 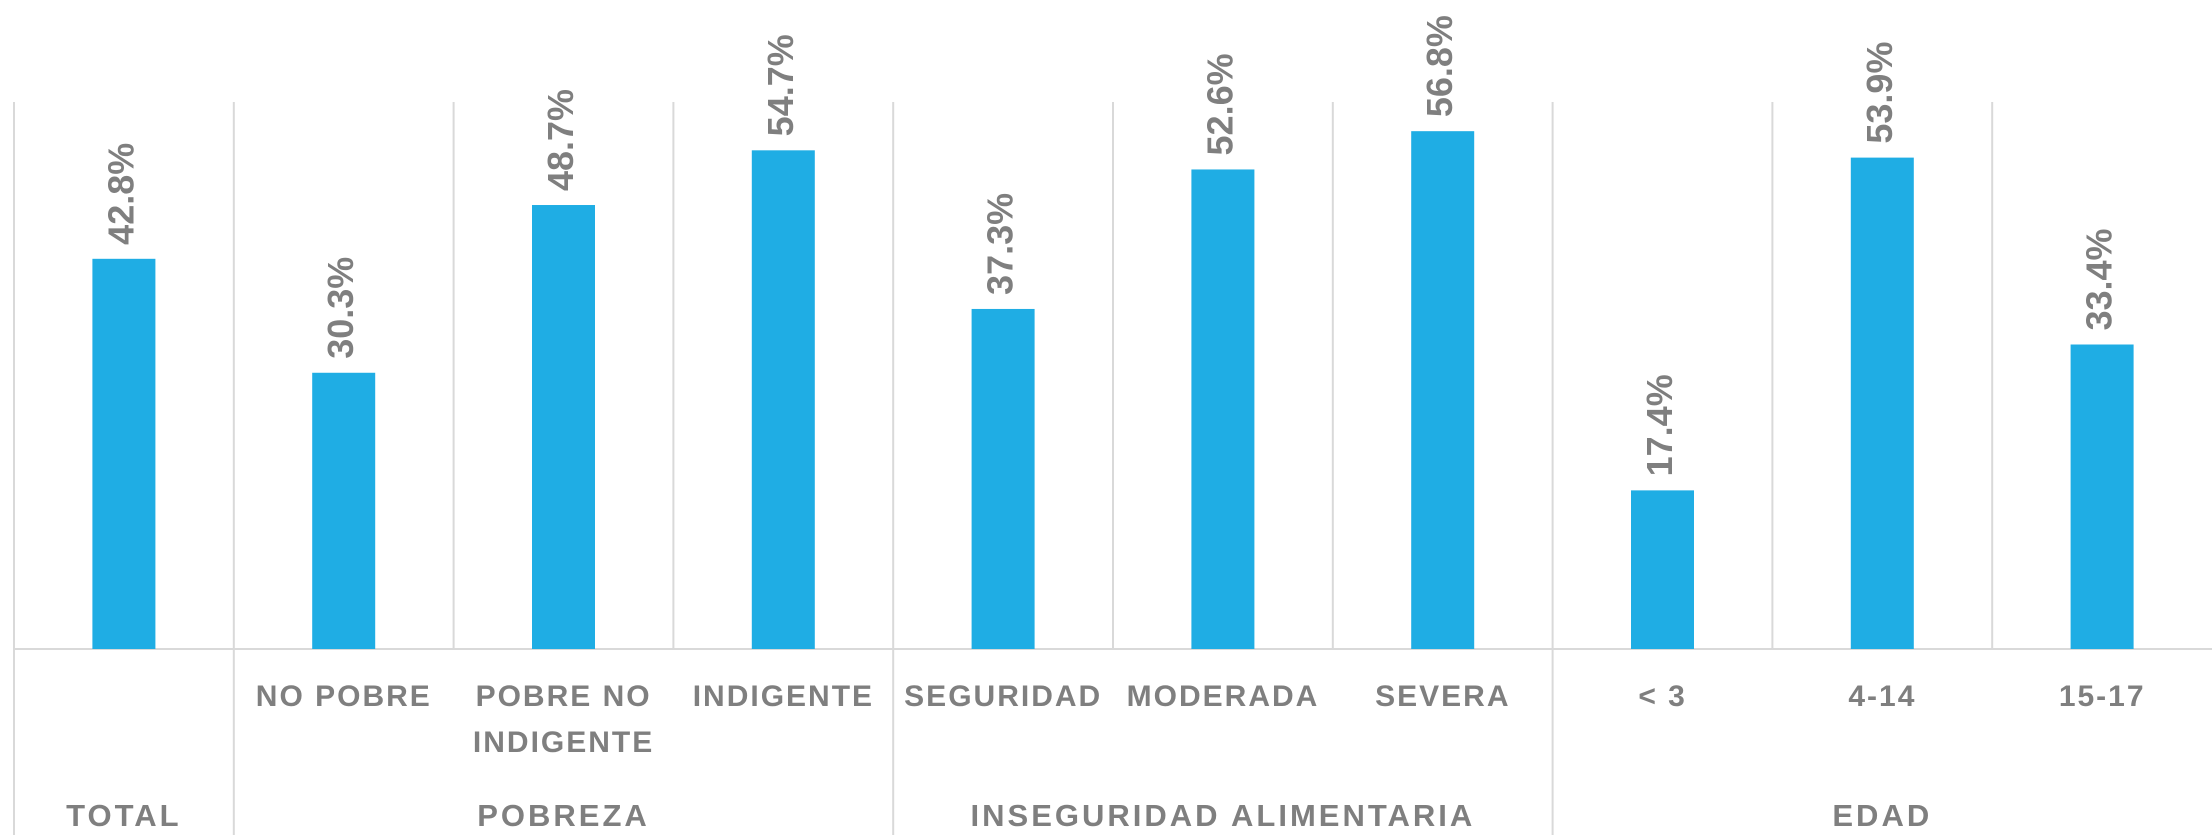 I want to click on category-label: POBRE NO INDIGENTE, so click(x=563, y=719).